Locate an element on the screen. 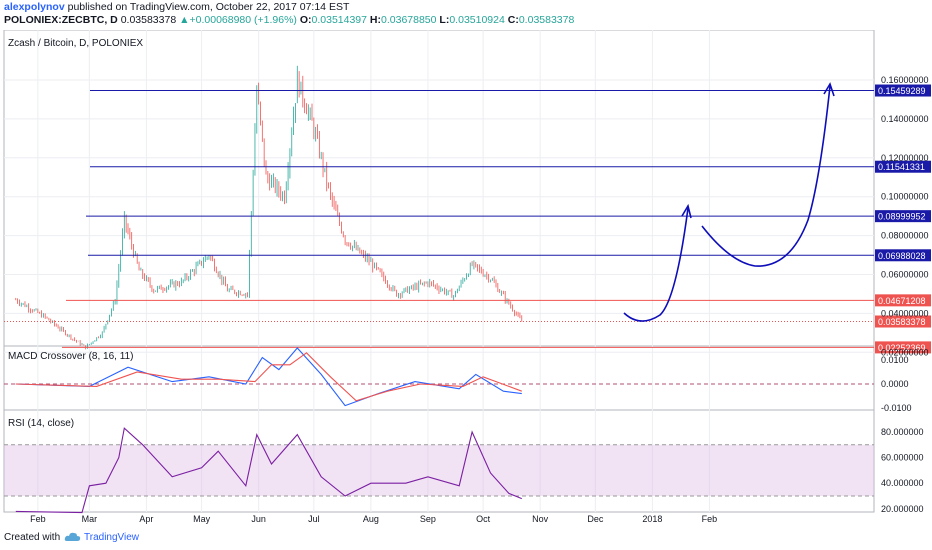  macd-tick-label: -0.0100 is located at coordinates (896, 408).